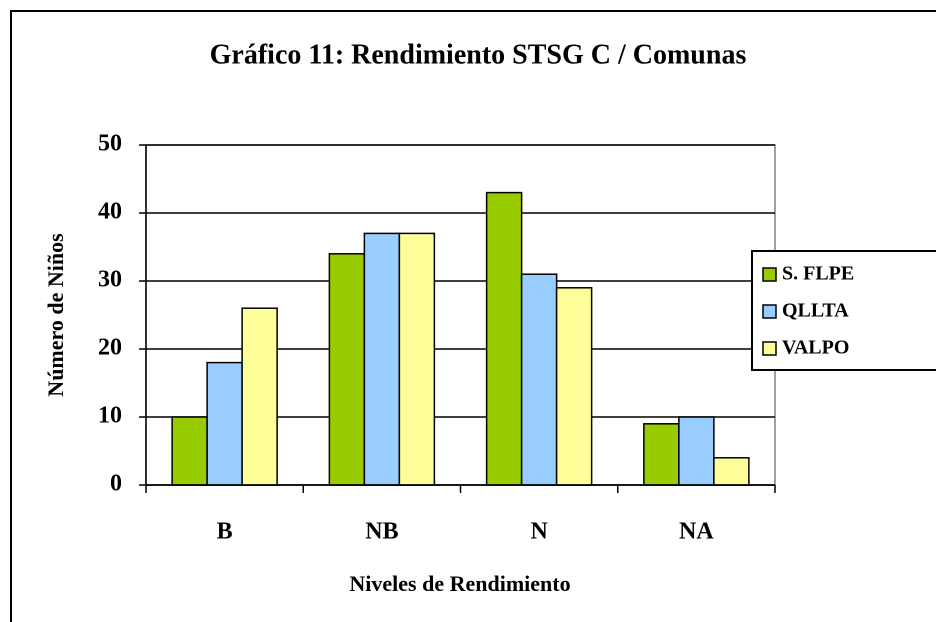  Describe the element at coordinates (478, 54) in the screenshot. I see `chart-title: Gráfico 11: Rendimiento STSG C / Comunas` at that location.